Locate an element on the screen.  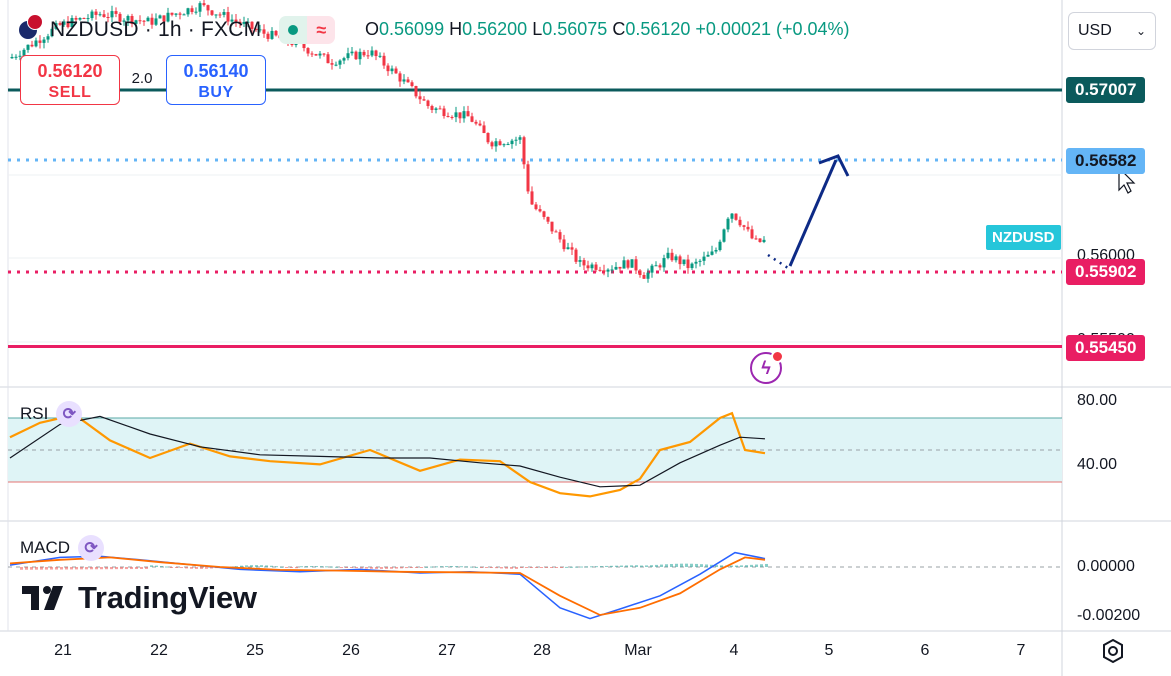
symbol-title: NZDUSD · 1h · FXCM is located at coordinates (156, 29).